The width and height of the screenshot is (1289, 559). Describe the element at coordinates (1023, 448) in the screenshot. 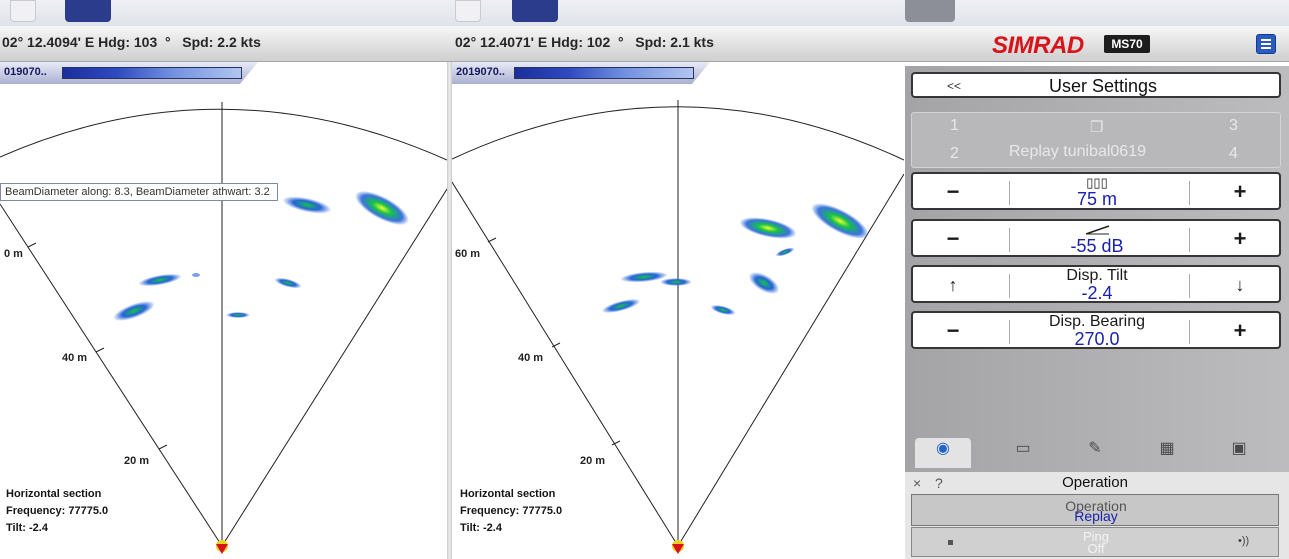

I see `monitor-icon: ▭` at that location.